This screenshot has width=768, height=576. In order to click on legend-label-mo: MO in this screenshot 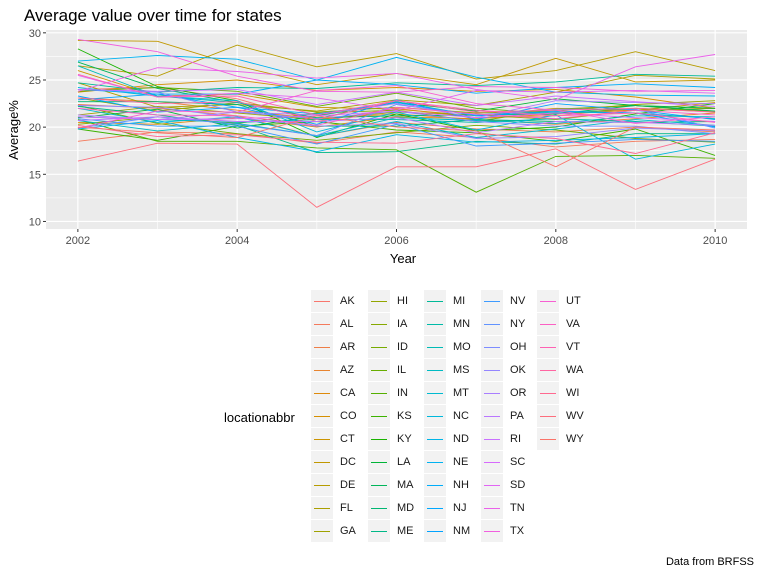, I will do `click(462, 347)`.